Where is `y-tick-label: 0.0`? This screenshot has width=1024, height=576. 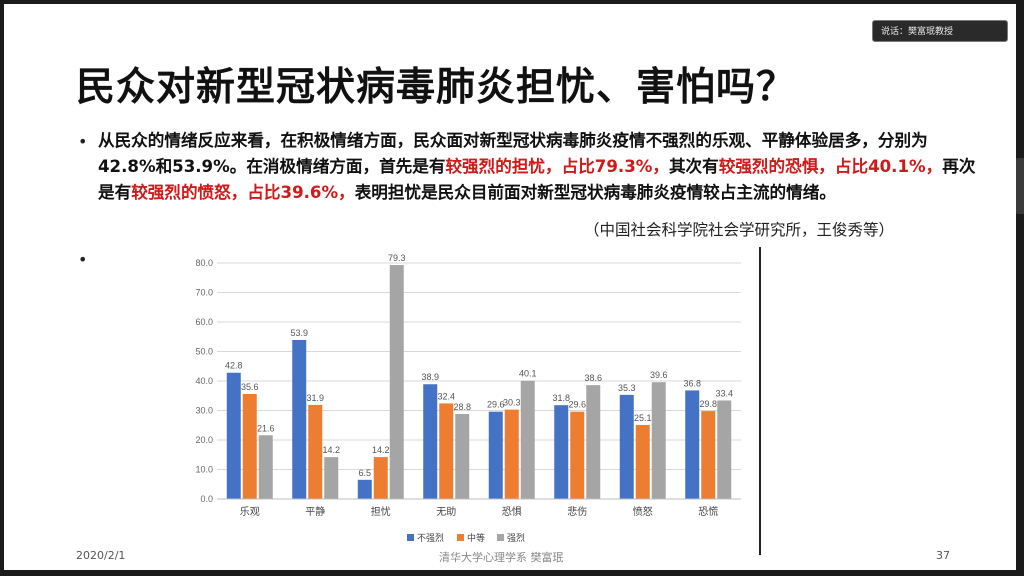 y-tick-label: 0.0 is located at coordinates (206, 499).